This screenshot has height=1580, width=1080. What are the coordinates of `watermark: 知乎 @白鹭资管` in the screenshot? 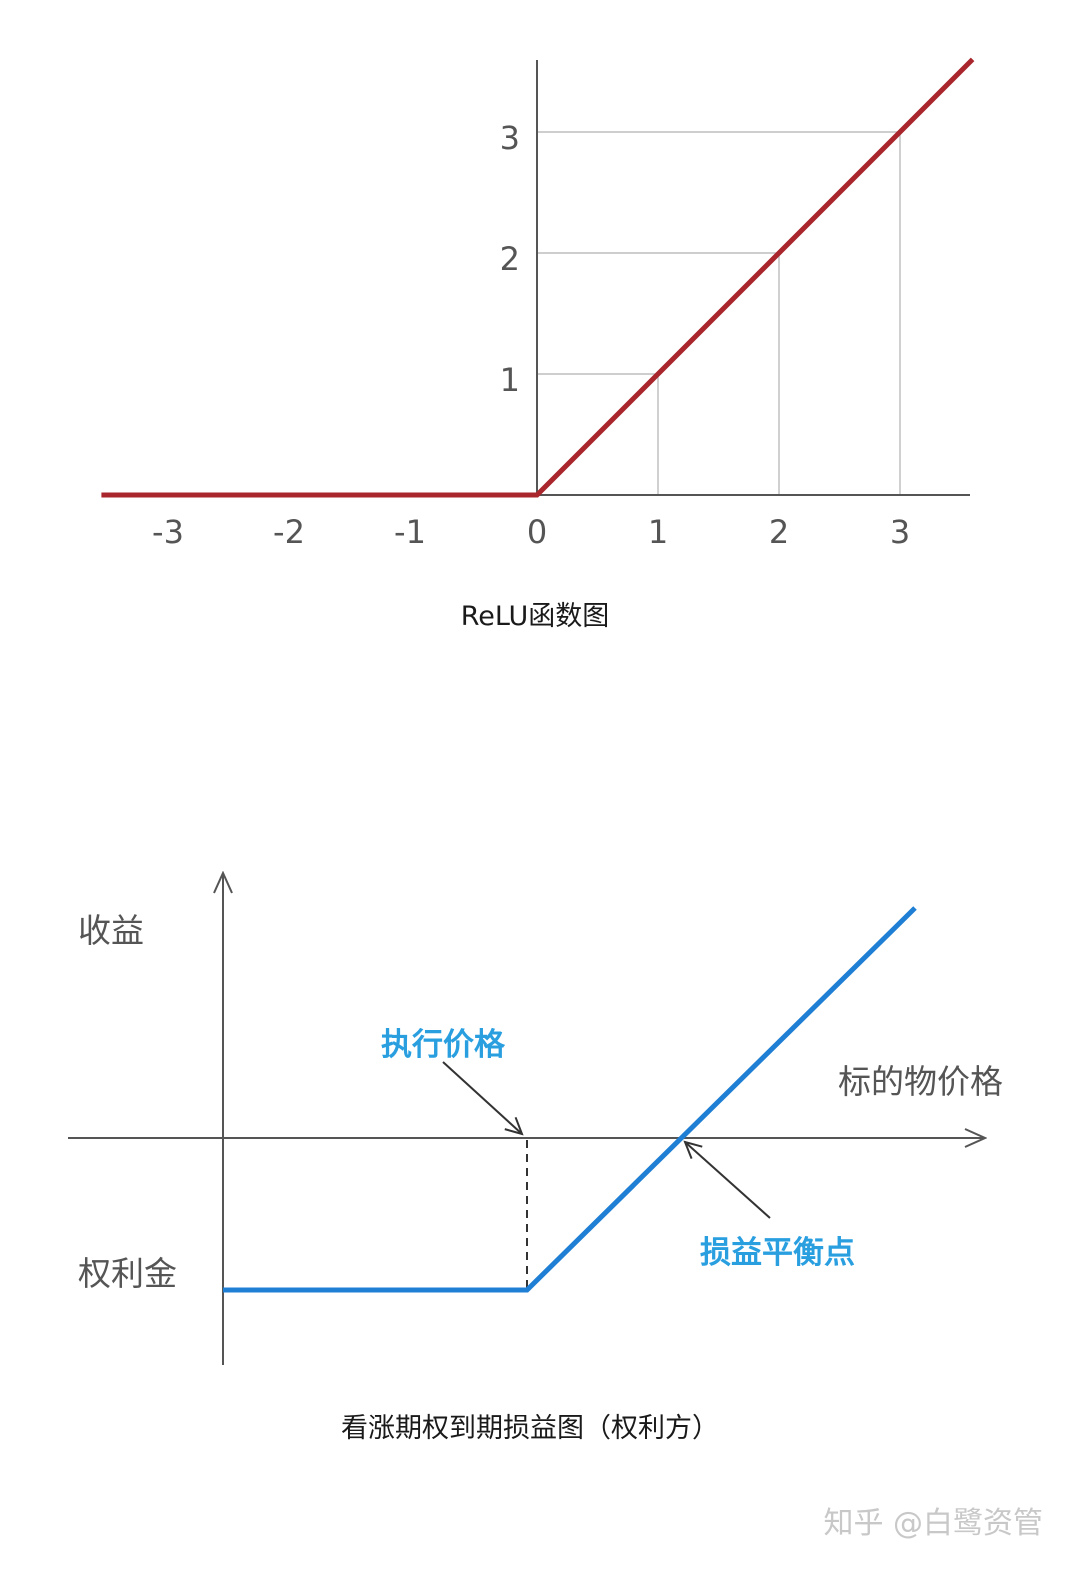 It's located at (933, 1523).